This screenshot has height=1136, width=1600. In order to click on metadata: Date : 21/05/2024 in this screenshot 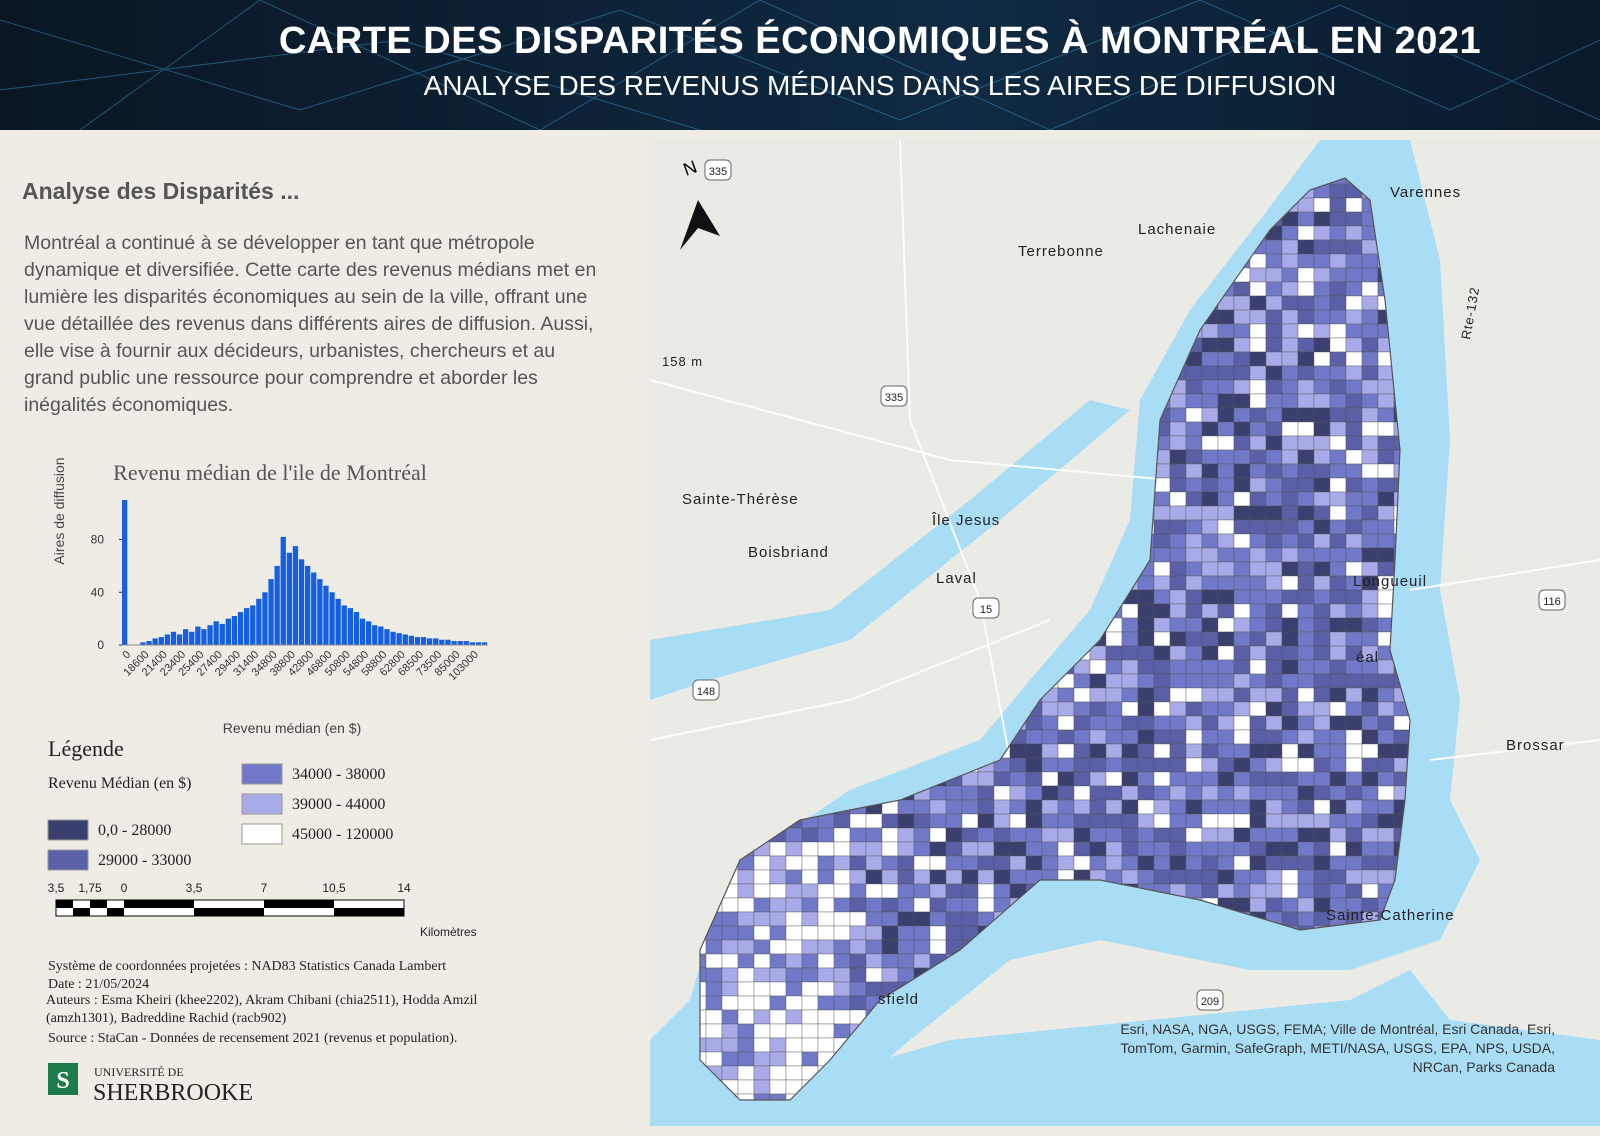, I will do `click(98, 984)`.